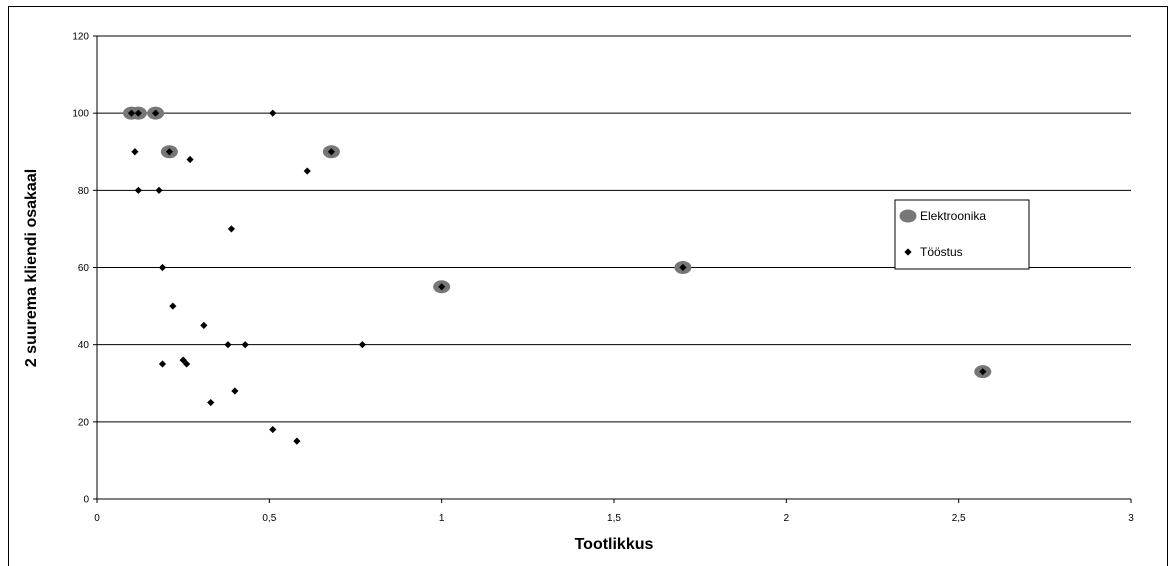 Image resolution: width=1171 pixels, height=566 pixels. I want to click on x-axis-title: Tootlikkus, so click(614, 544).